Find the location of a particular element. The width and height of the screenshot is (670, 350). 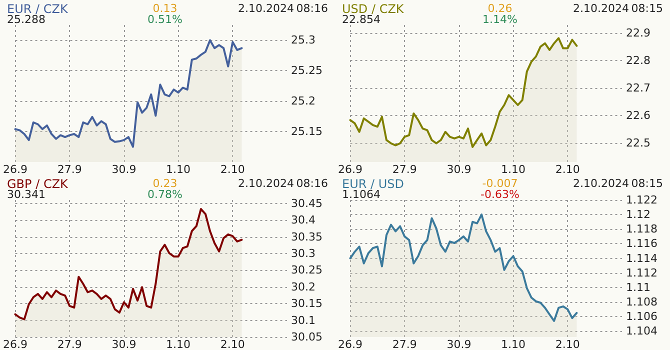

y-tick-label: 30.35 is located at coordinates (306, 237).